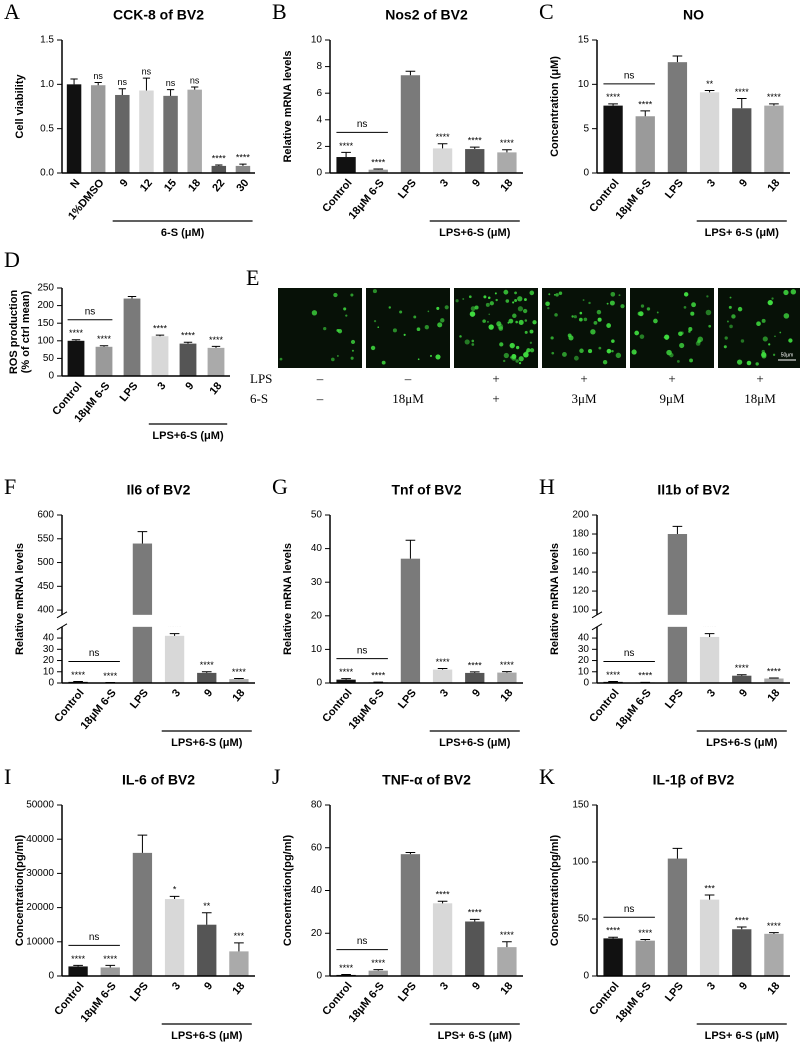 The width and height of the screenshot is (800, 1048). What do you see at coordinates (14, 332) in the screenshot?
I see `y-axis-label: ROS production` at bounding box center [14, 332].